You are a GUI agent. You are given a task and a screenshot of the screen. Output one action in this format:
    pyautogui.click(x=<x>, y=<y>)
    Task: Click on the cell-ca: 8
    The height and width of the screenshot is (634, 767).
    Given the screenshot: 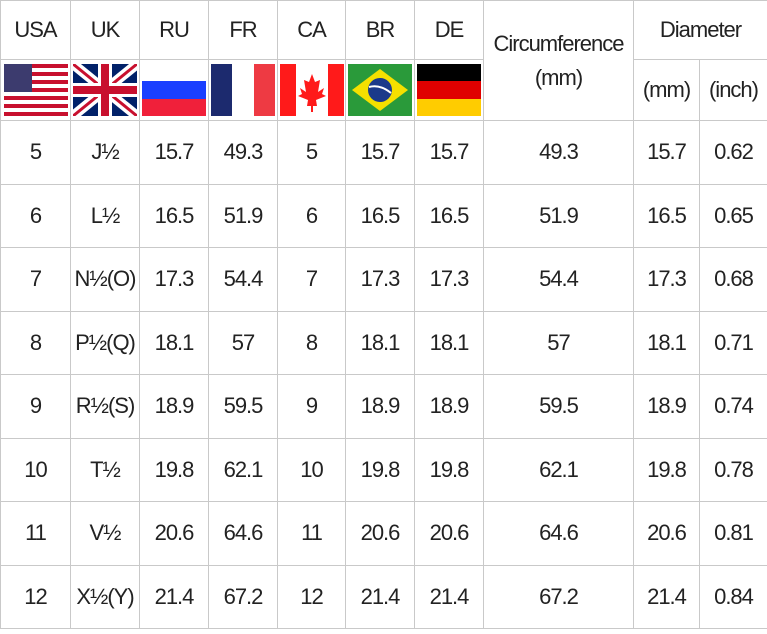 What is the action you would take?
    pyautogui.click(x=311, y=342)
    